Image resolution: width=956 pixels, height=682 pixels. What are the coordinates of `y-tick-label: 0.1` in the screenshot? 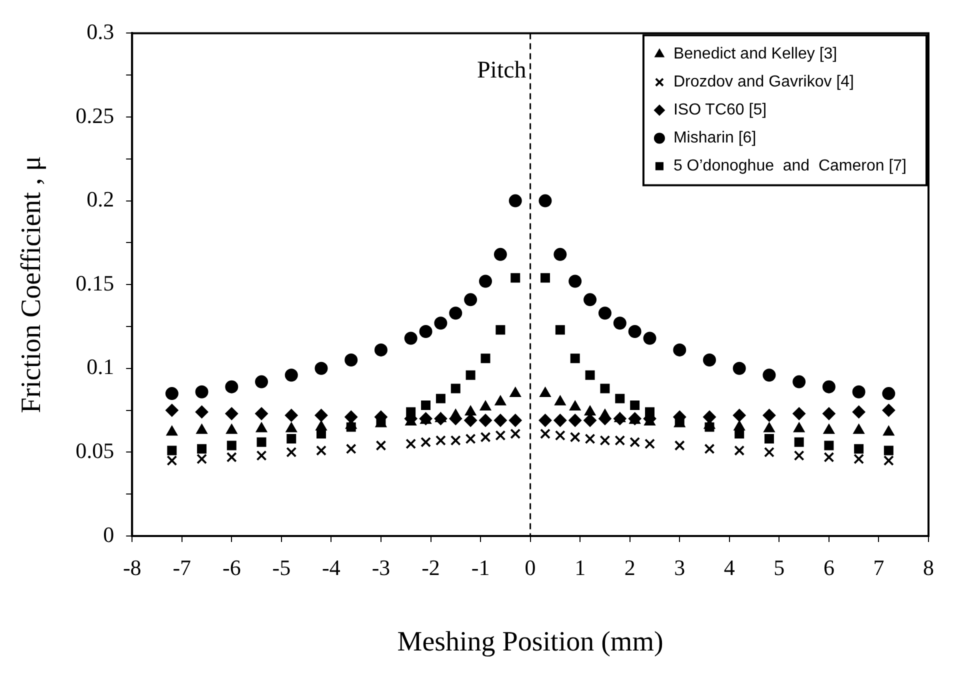 It's located at (100, 367).